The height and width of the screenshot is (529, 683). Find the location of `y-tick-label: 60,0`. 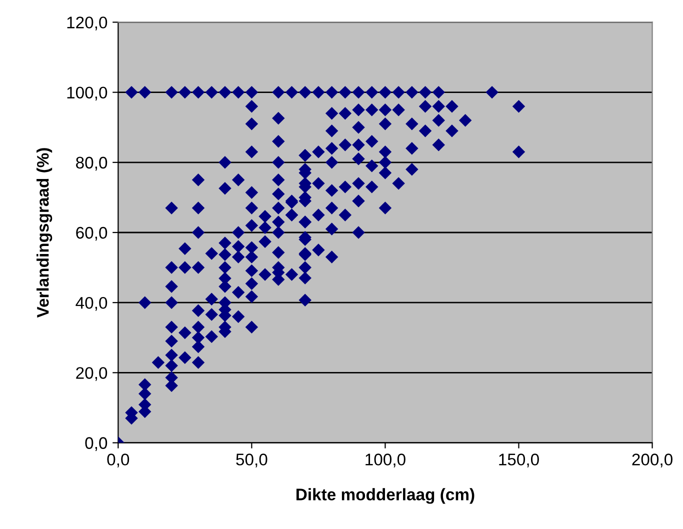

y-tick-label: 60,0 is located at coordinates (92, 233).